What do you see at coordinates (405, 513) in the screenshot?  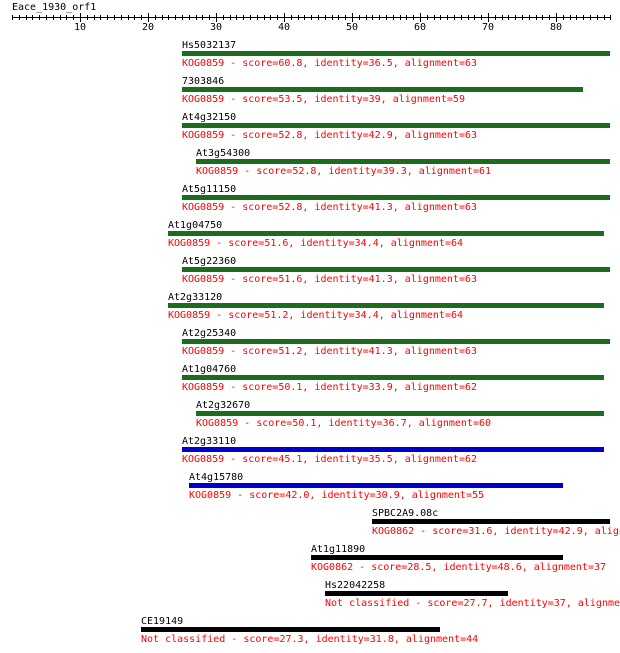 I see `hit-name: SPBC2A9.08c` at bounding box center [405, 513].